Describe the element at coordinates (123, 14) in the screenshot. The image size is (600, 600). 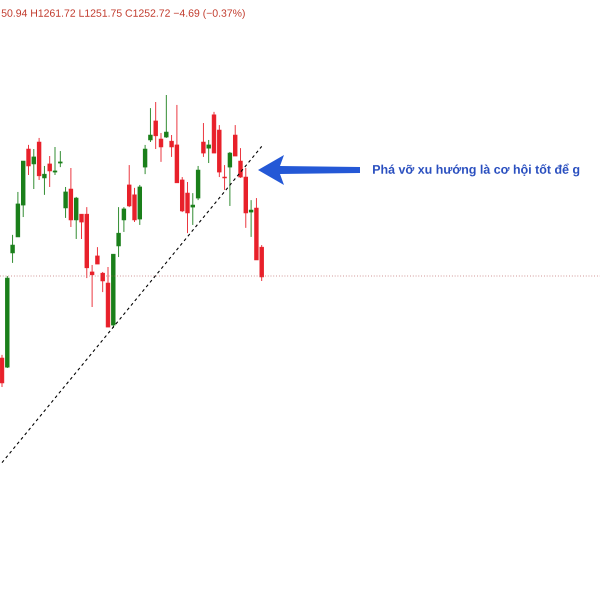
I see `text: 50.94 H1261.72 L1251.75 C1252.72 −4.69 (−0.37%)` at that location.